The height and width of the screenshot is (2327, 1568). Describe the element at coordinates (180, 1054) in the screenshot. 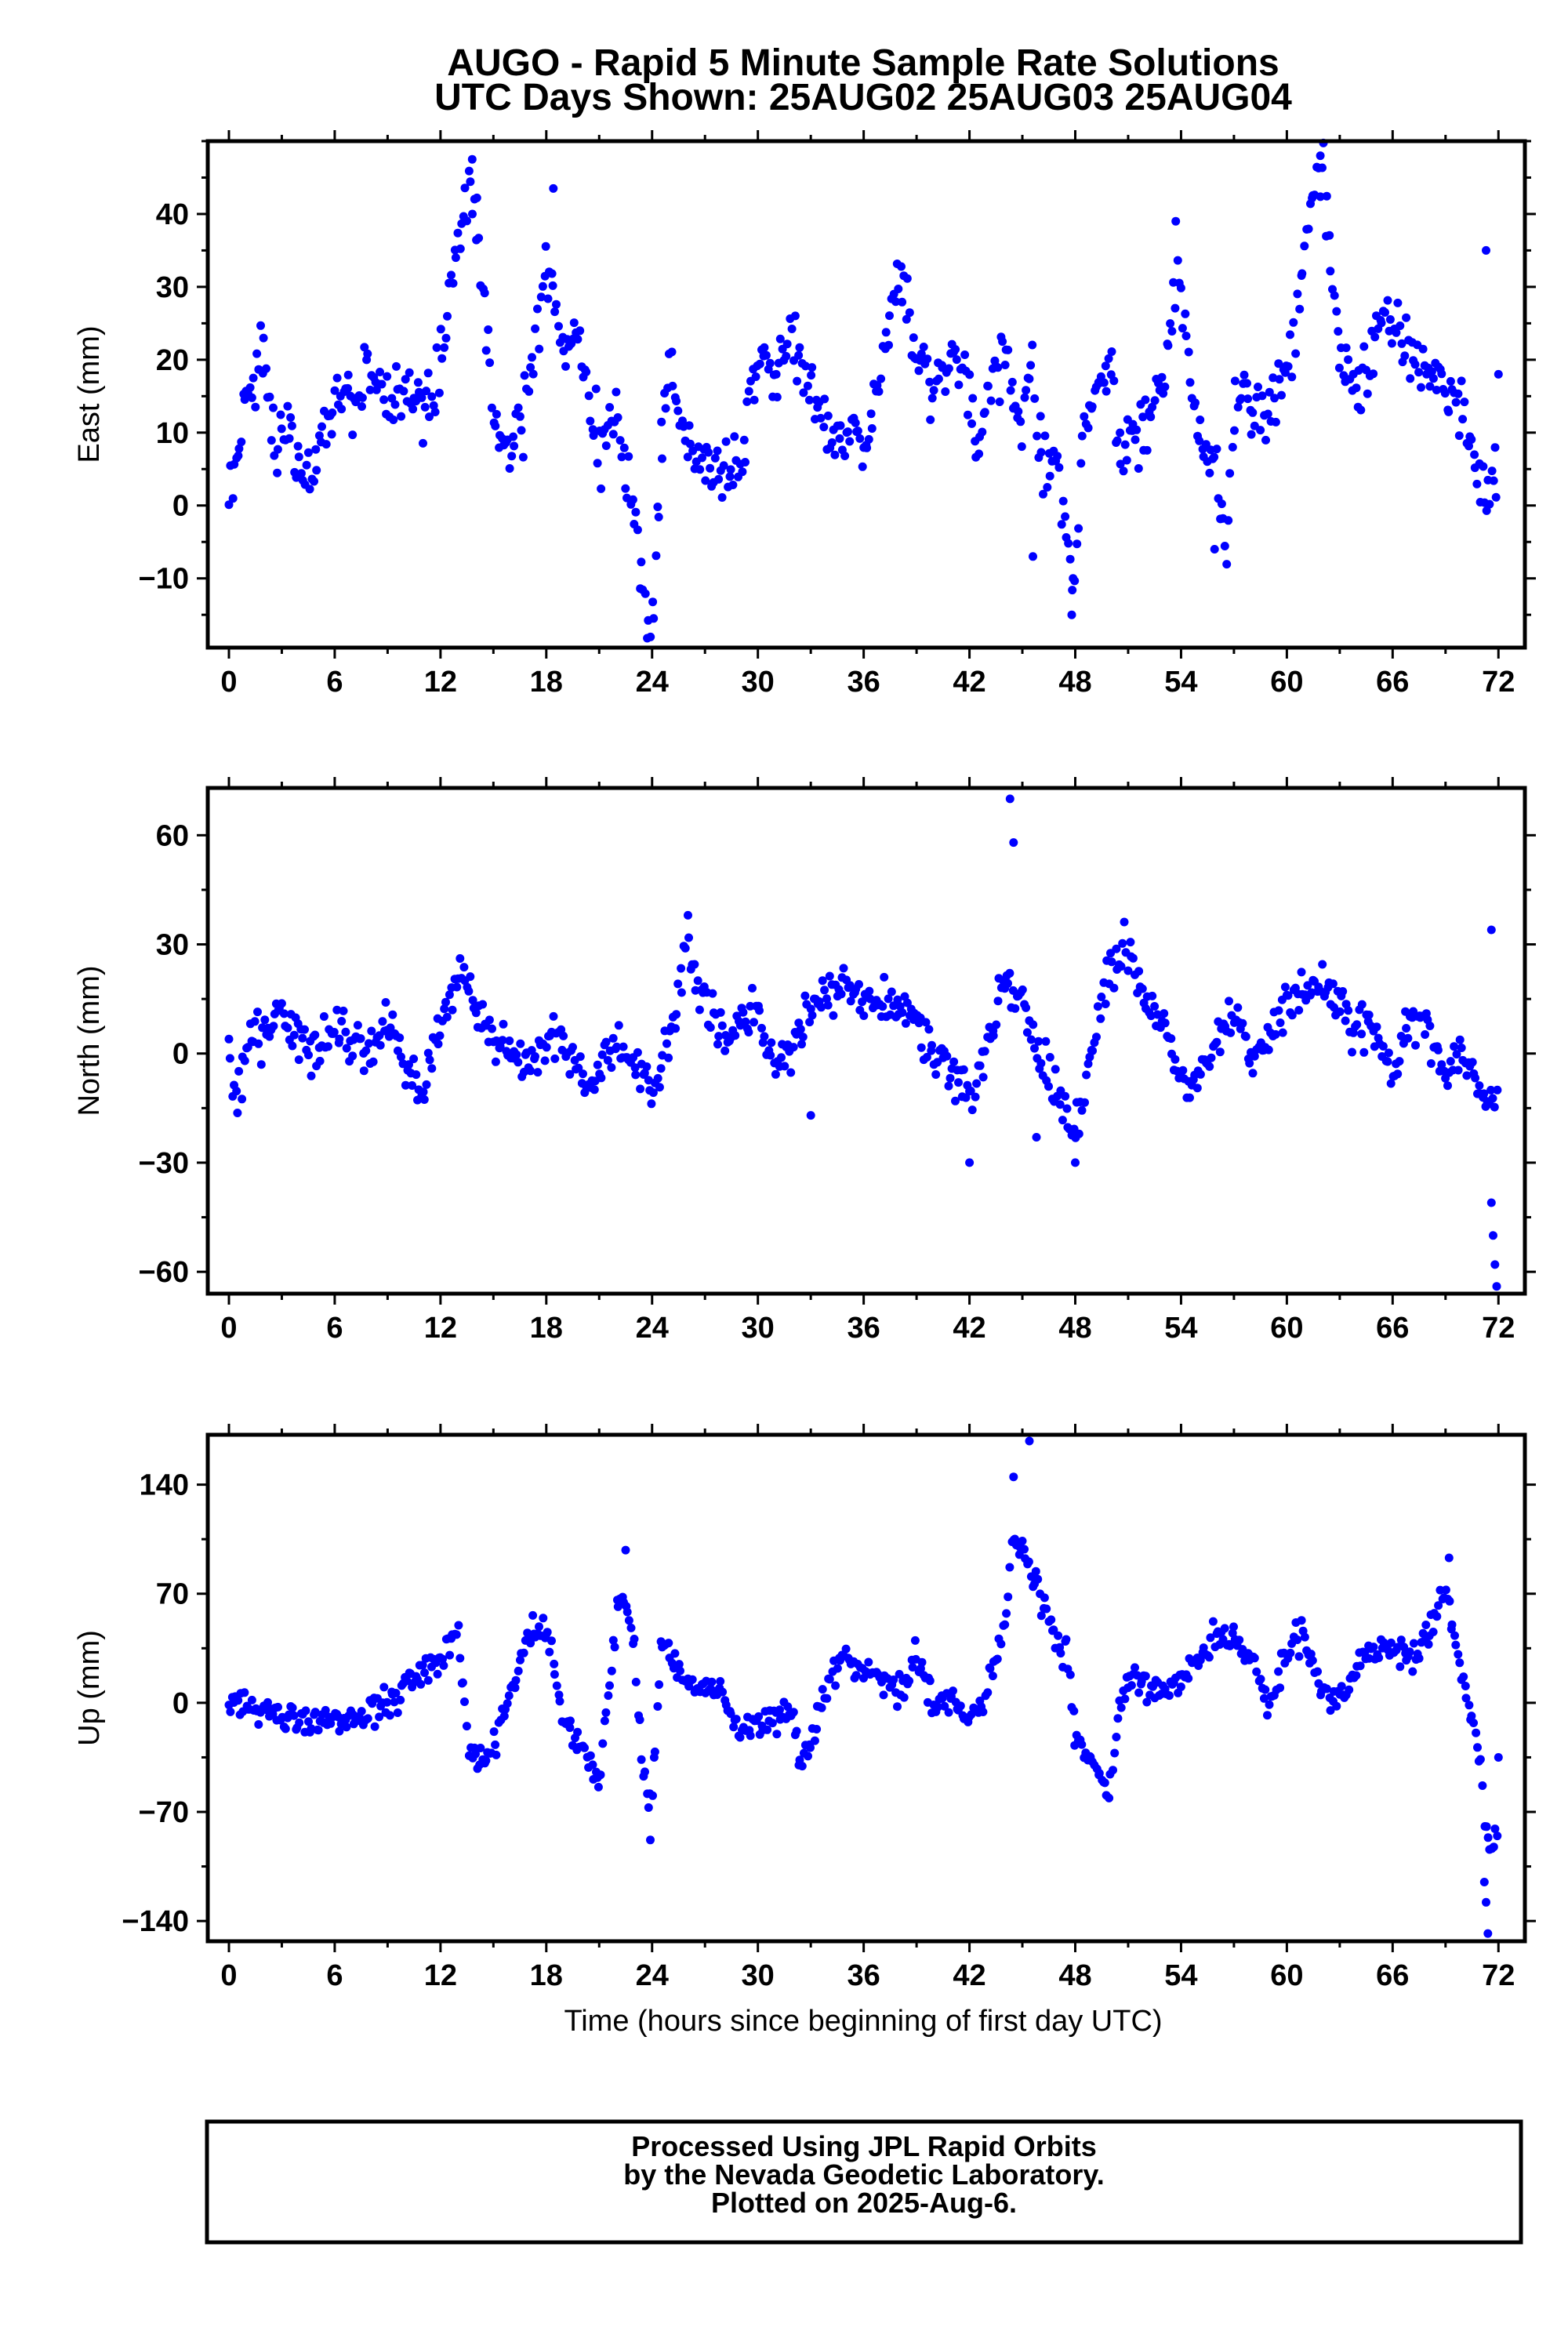

I see `north-y-tick-label: 0` at that location.